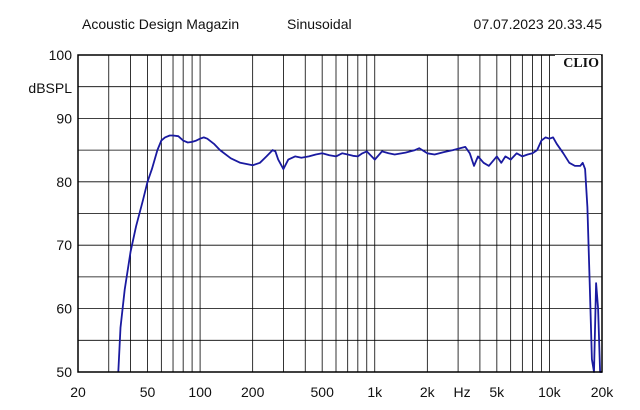  Describe the element at coordinates (537, 24) in the screenshot. I see `measurement-datetime: 07.07.2023 20.33.45` at that location.